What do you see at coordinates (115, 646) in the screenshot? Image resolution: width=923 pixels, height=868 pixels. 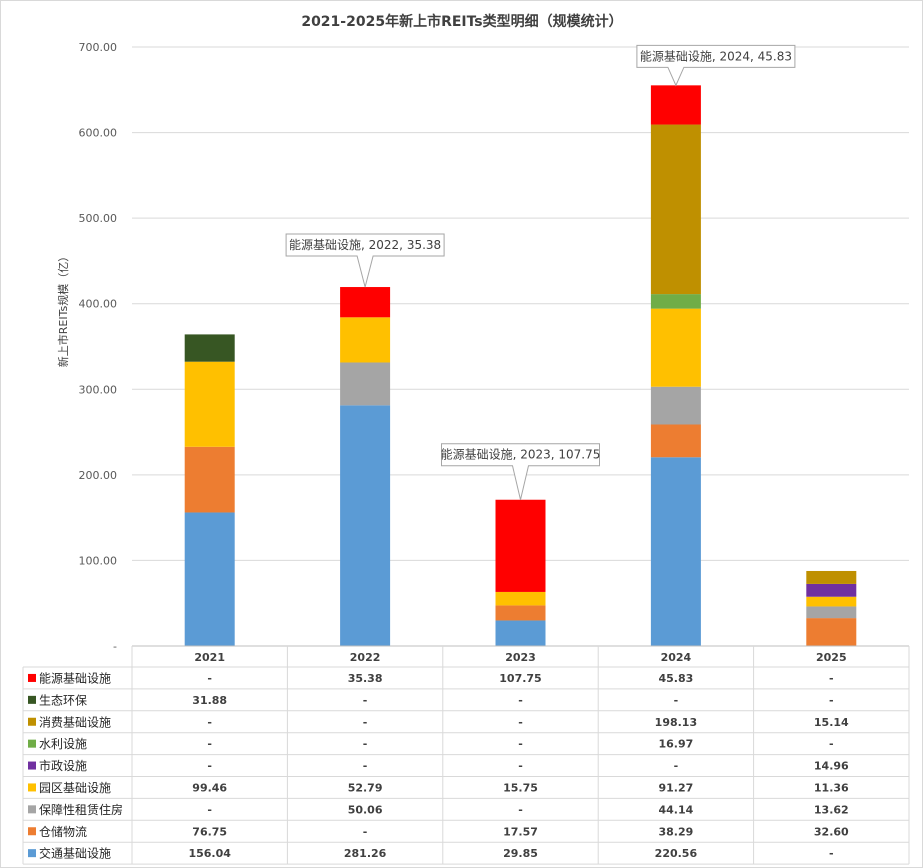 I see `y-tick-label: -` at bounding box center [115, 646].